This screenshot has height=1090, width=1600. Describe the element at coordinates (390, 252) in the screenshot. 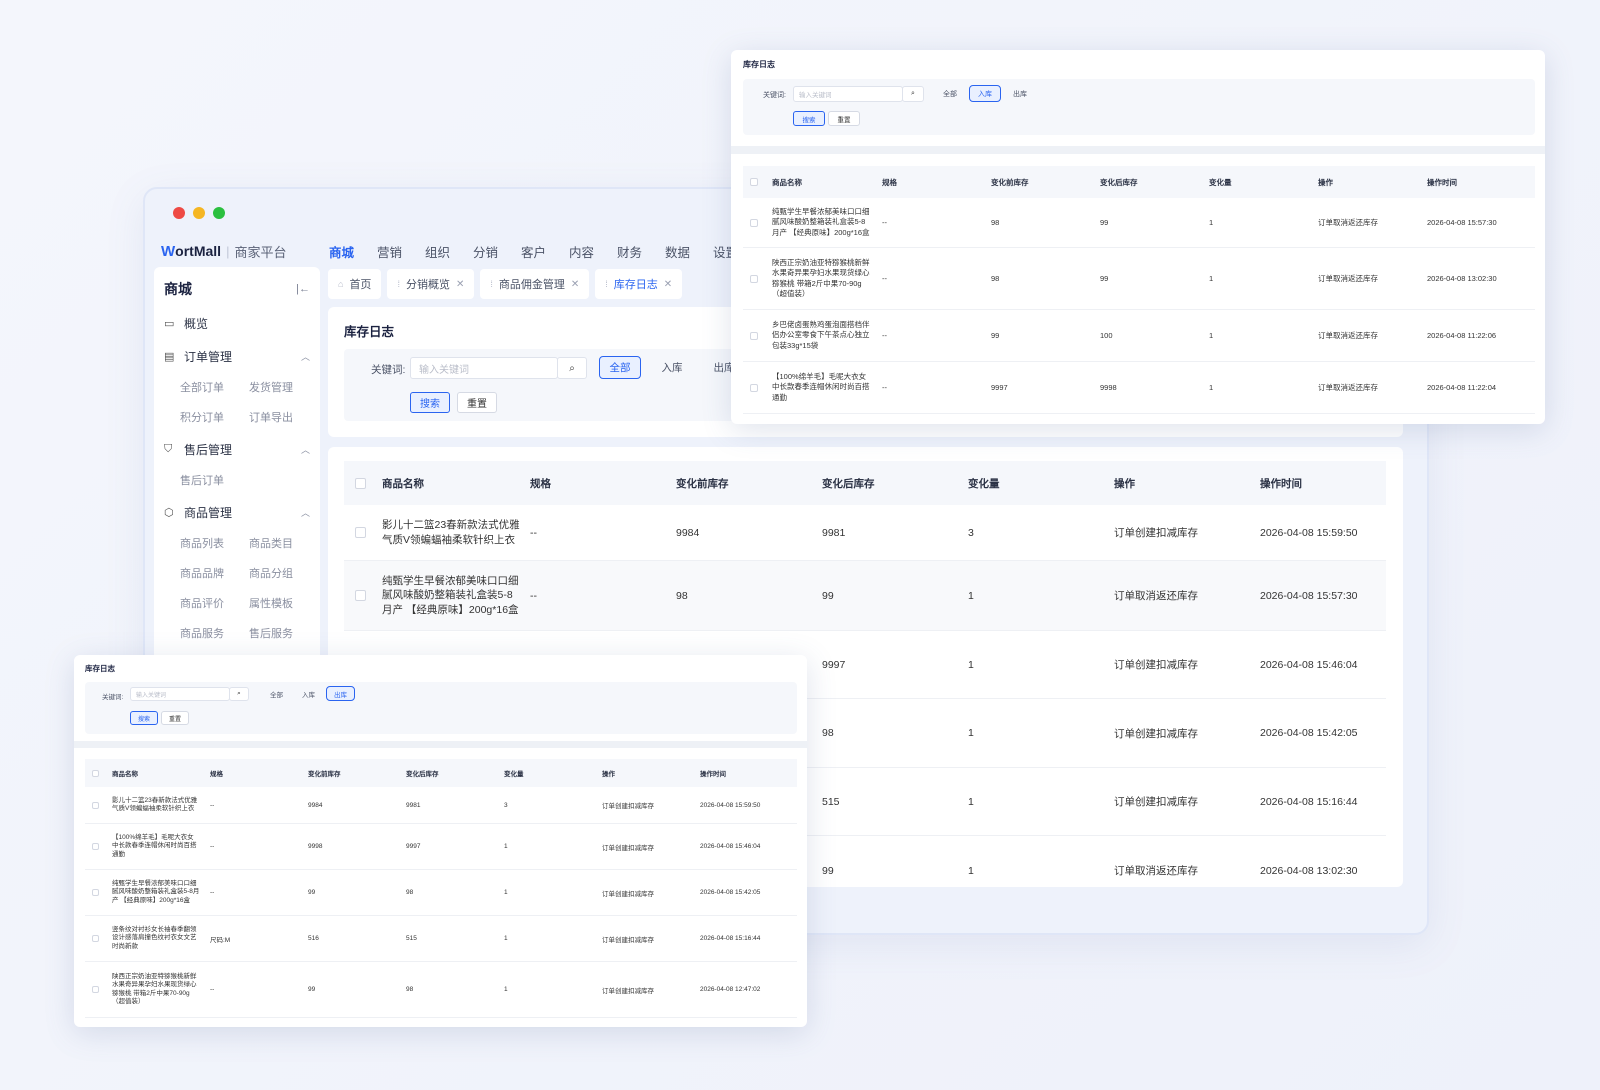

I see `nav-item-1: 营销` at that location.